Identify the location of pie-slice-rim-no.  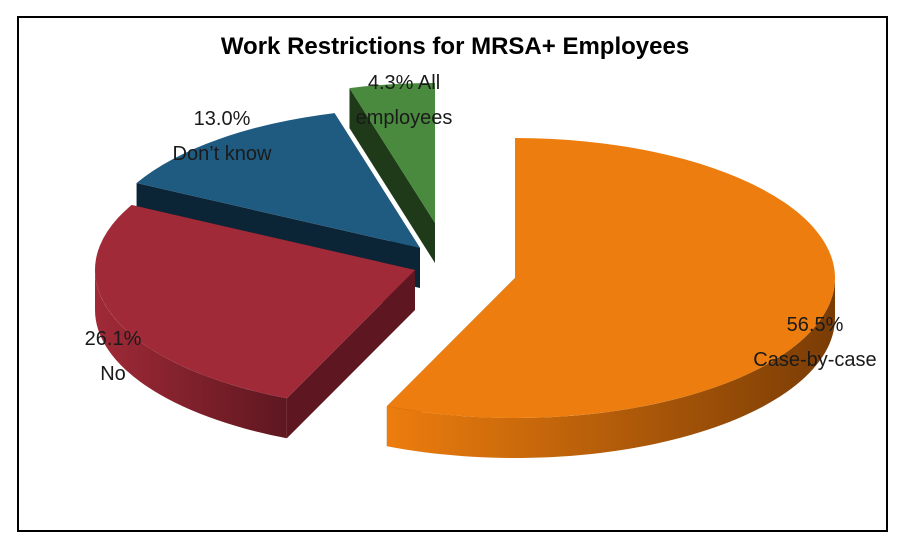
(191, 354).